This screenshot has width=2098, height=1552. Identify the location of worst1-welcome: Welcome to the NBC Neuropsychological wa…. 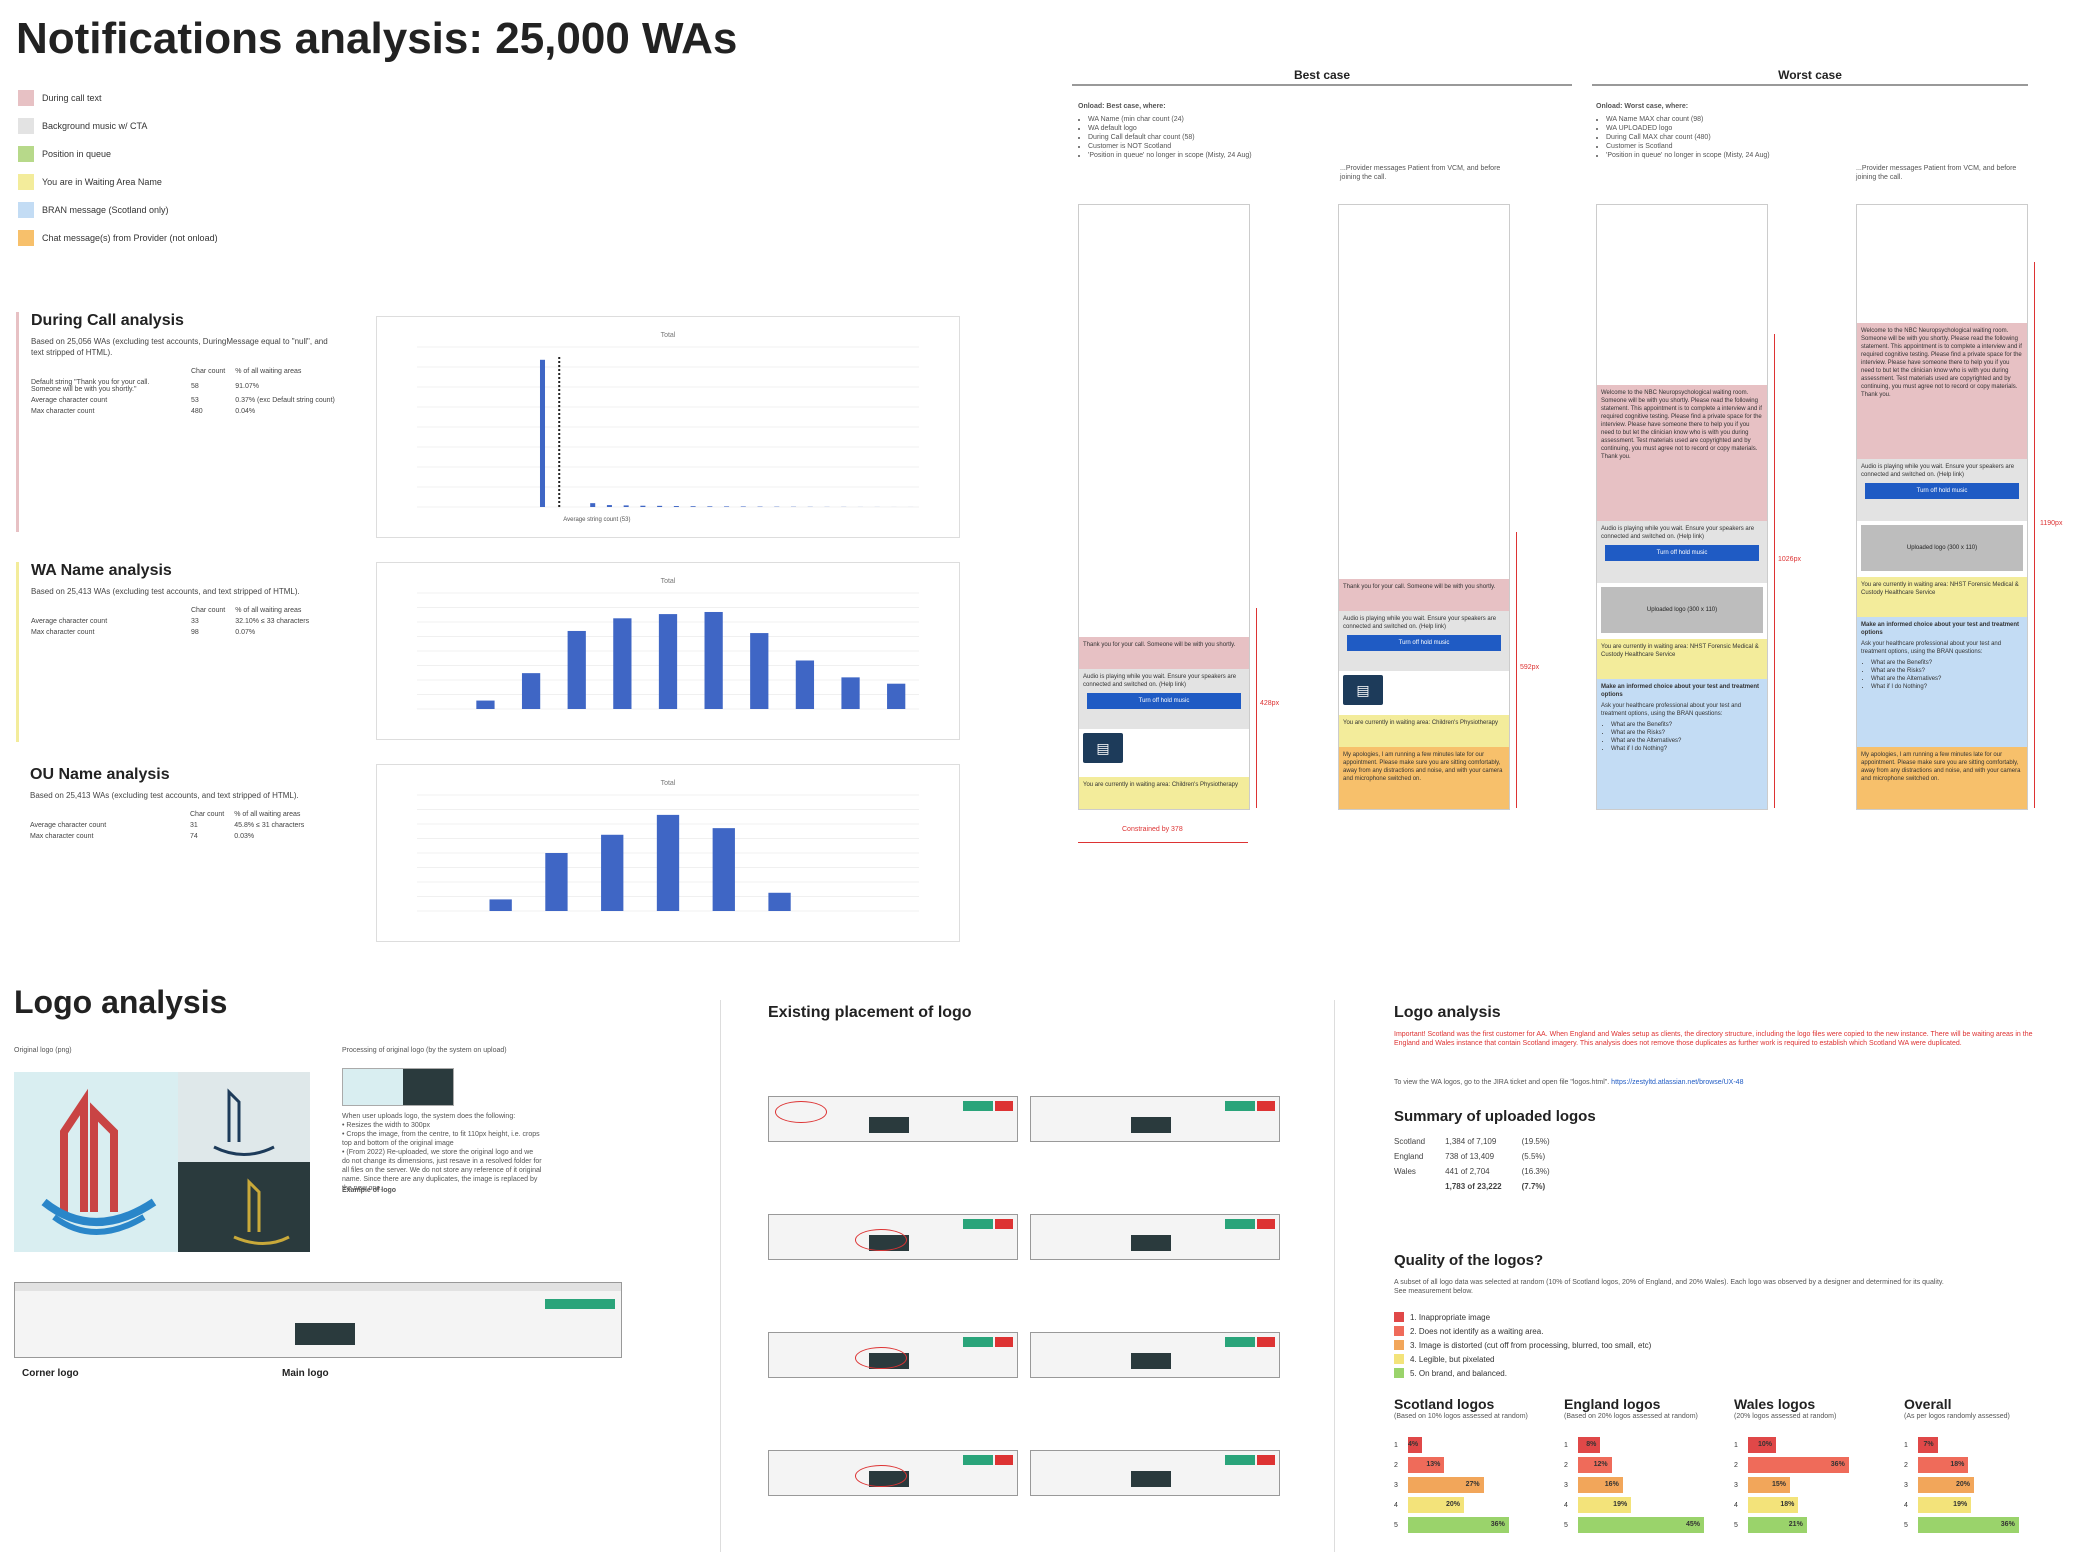
(1682, 453).